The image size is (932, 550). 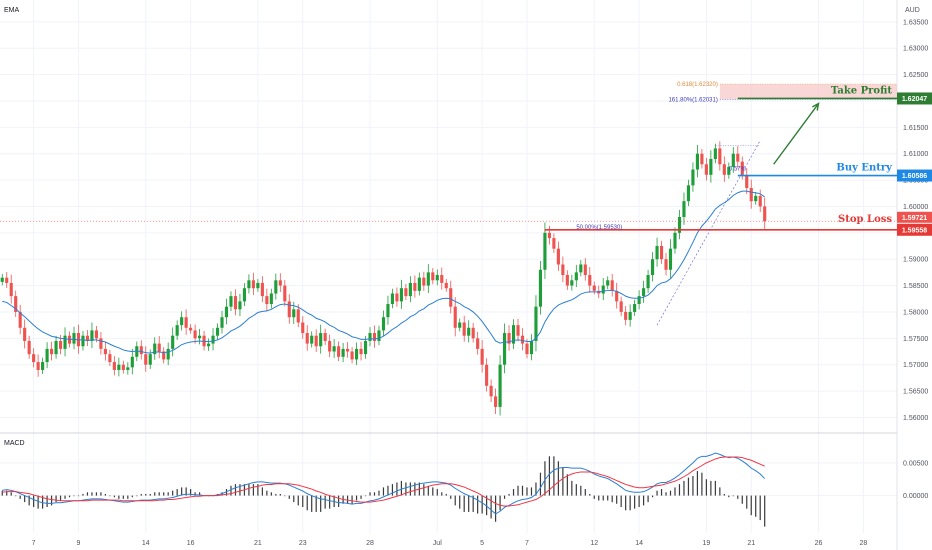 I want to click on stop-loss-price-badge, so click(x=914, y=229).